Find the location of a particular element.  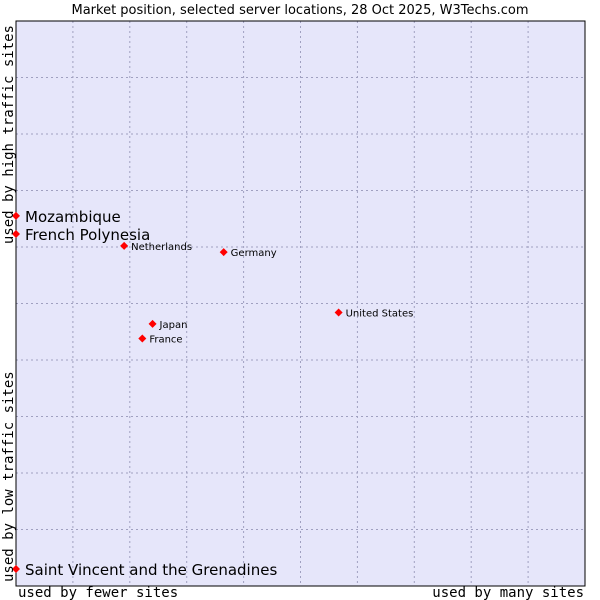

data-point-france: France is located at coordinates (160, 340).